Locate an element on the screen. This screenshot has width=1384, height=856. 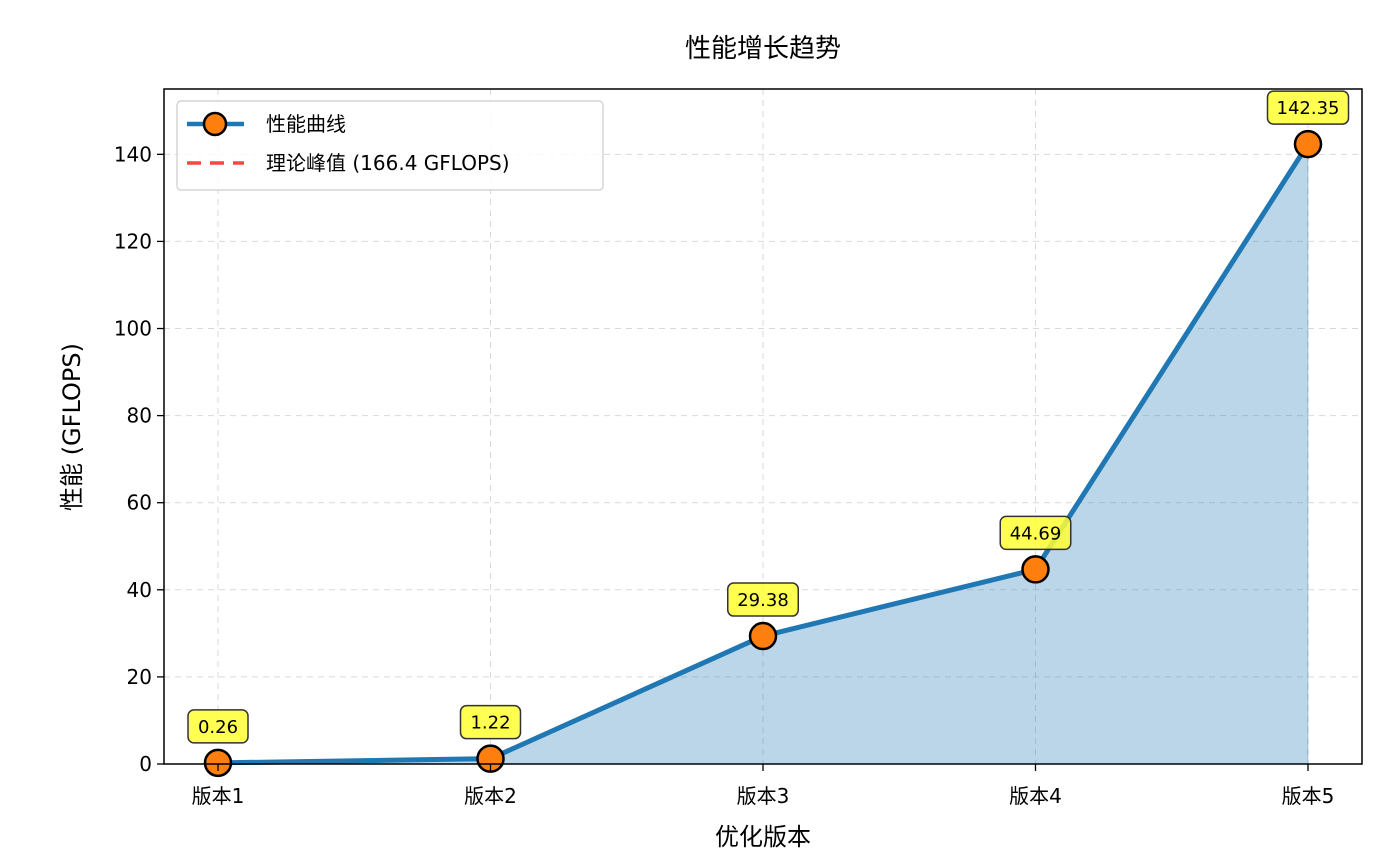
x-axis-label: 优化版本 is located at coordinates (763, 837).